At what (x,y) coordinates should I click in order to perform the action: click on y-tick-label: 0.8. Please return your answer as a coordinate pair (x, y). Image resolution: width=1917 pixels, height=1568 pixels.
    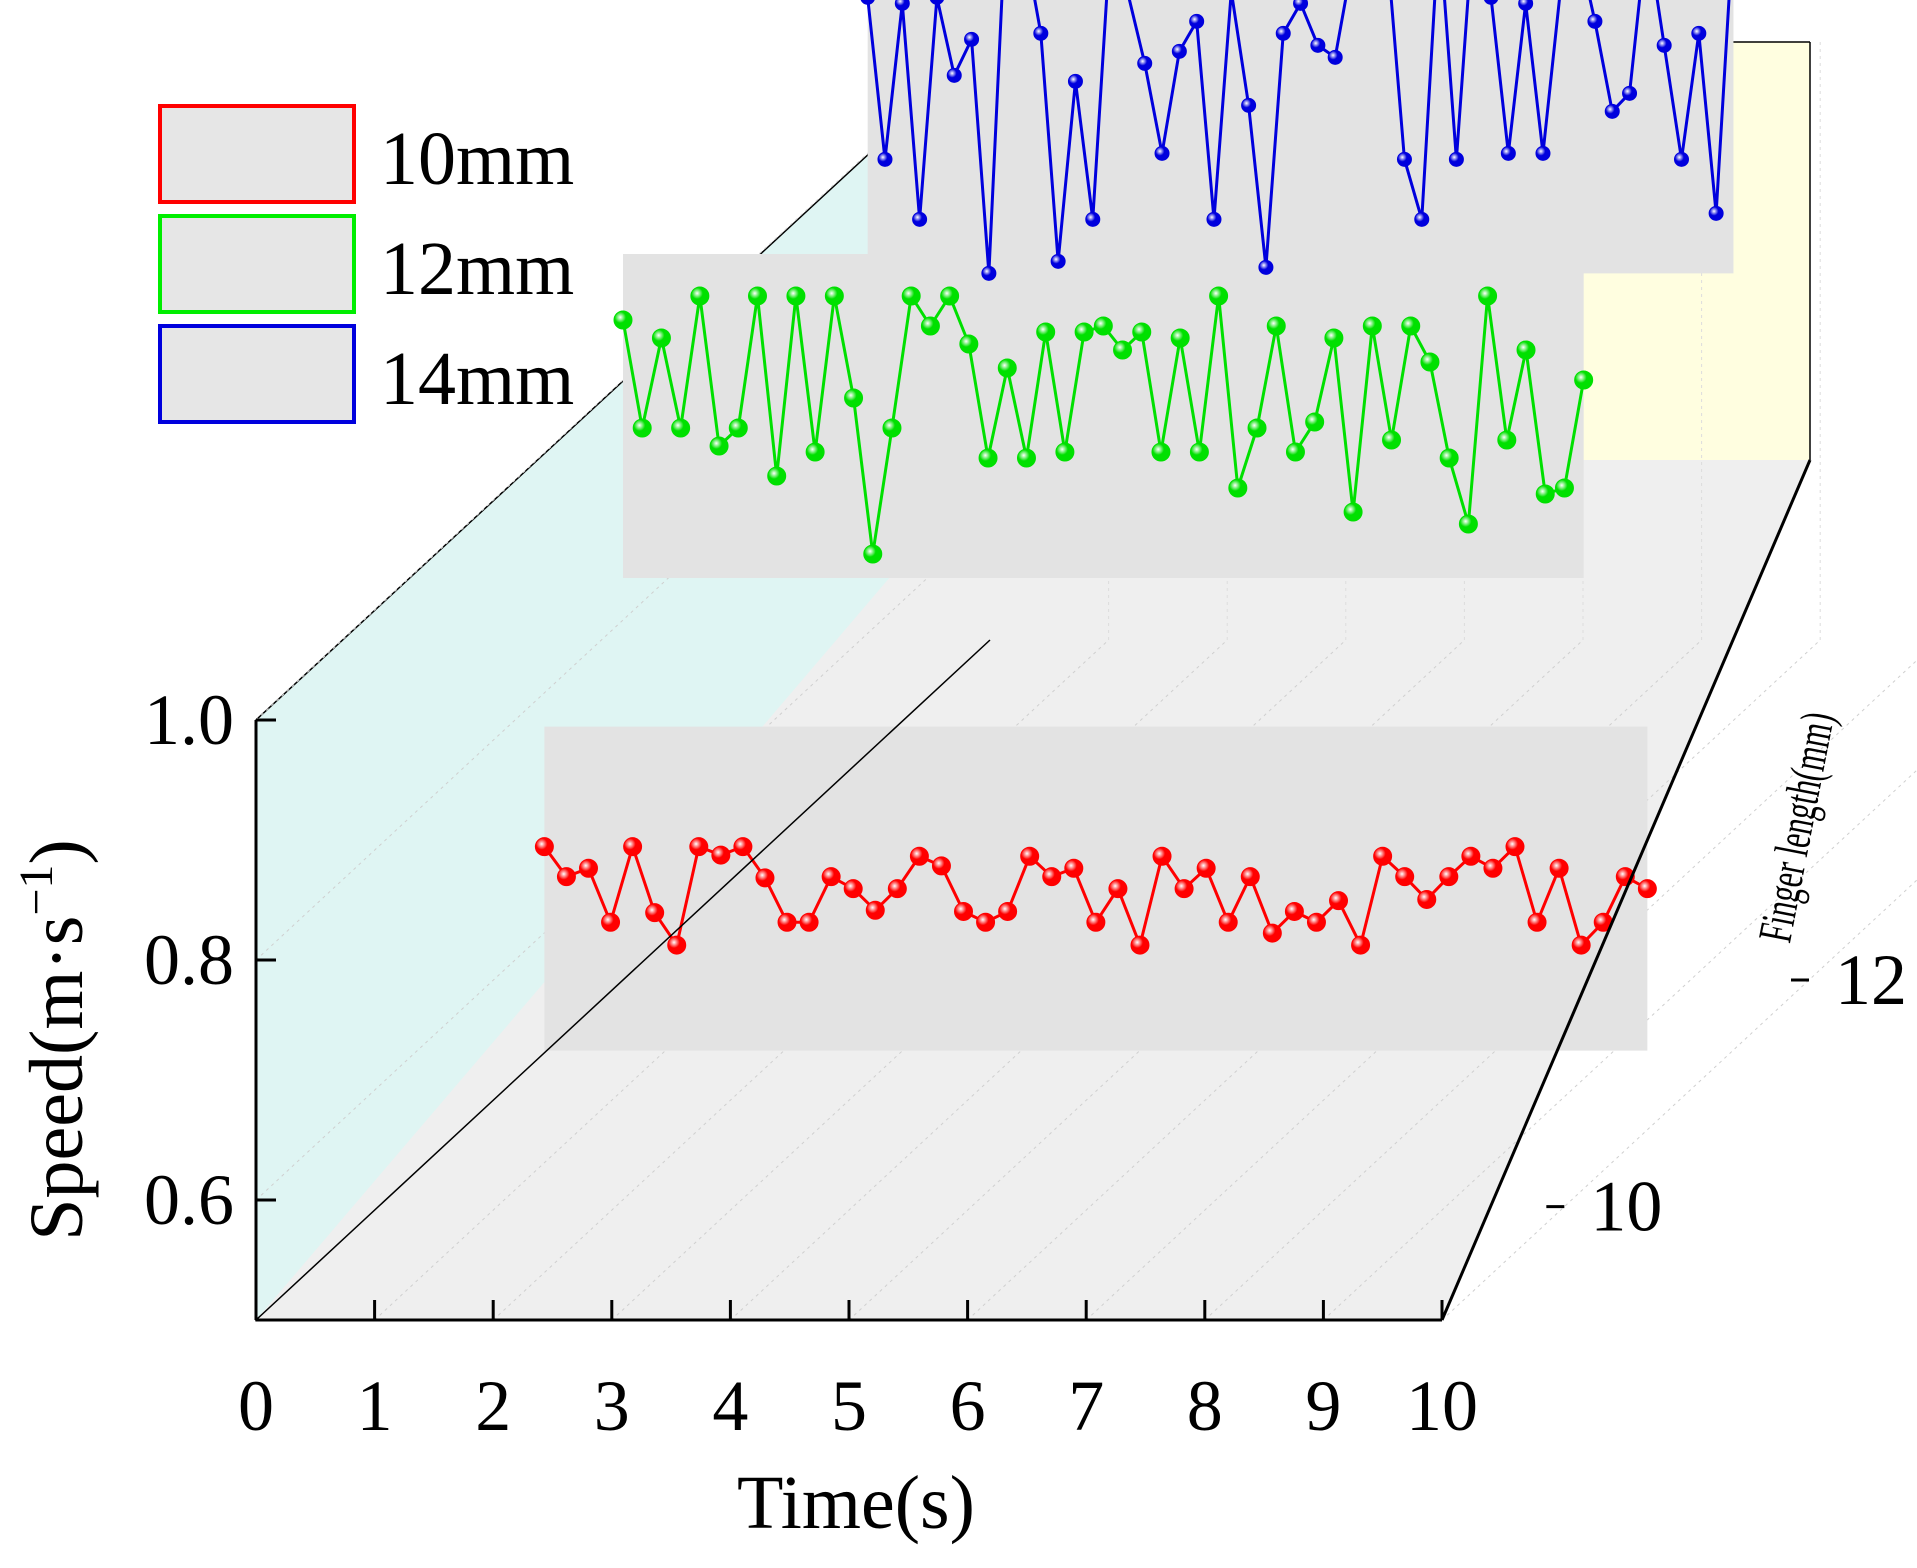
    Looking at the image, I should click on (189, 960).